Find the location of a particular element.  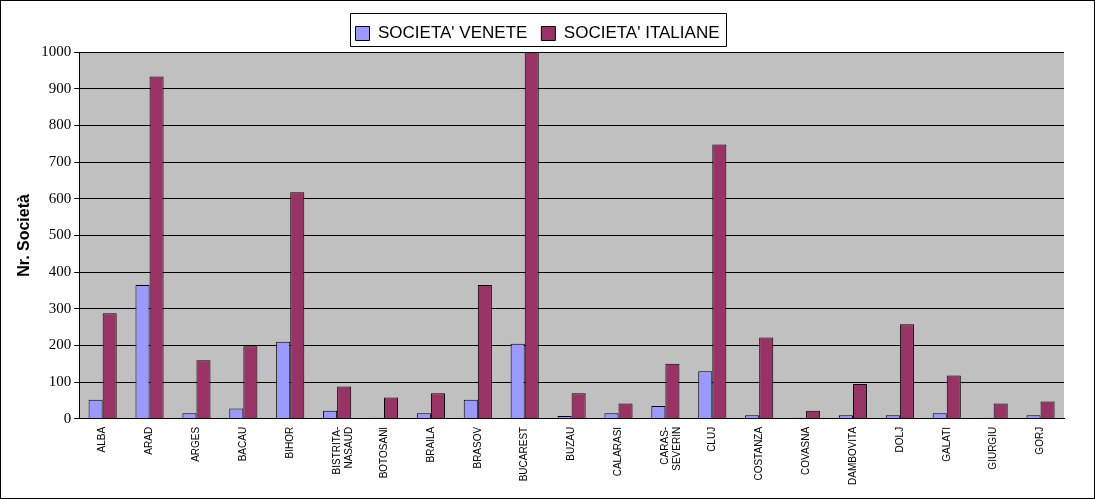

y-tick-label: 500 is located at coordinates (60, 234).